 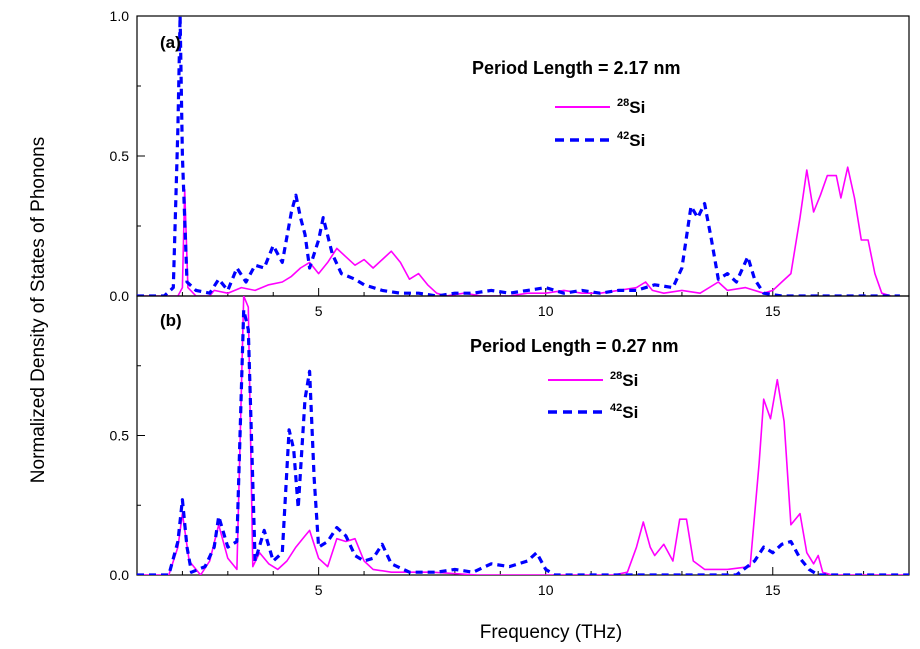 I want to click on panel-b-legend-sup-42si: 42, so click(x=616, y=408).